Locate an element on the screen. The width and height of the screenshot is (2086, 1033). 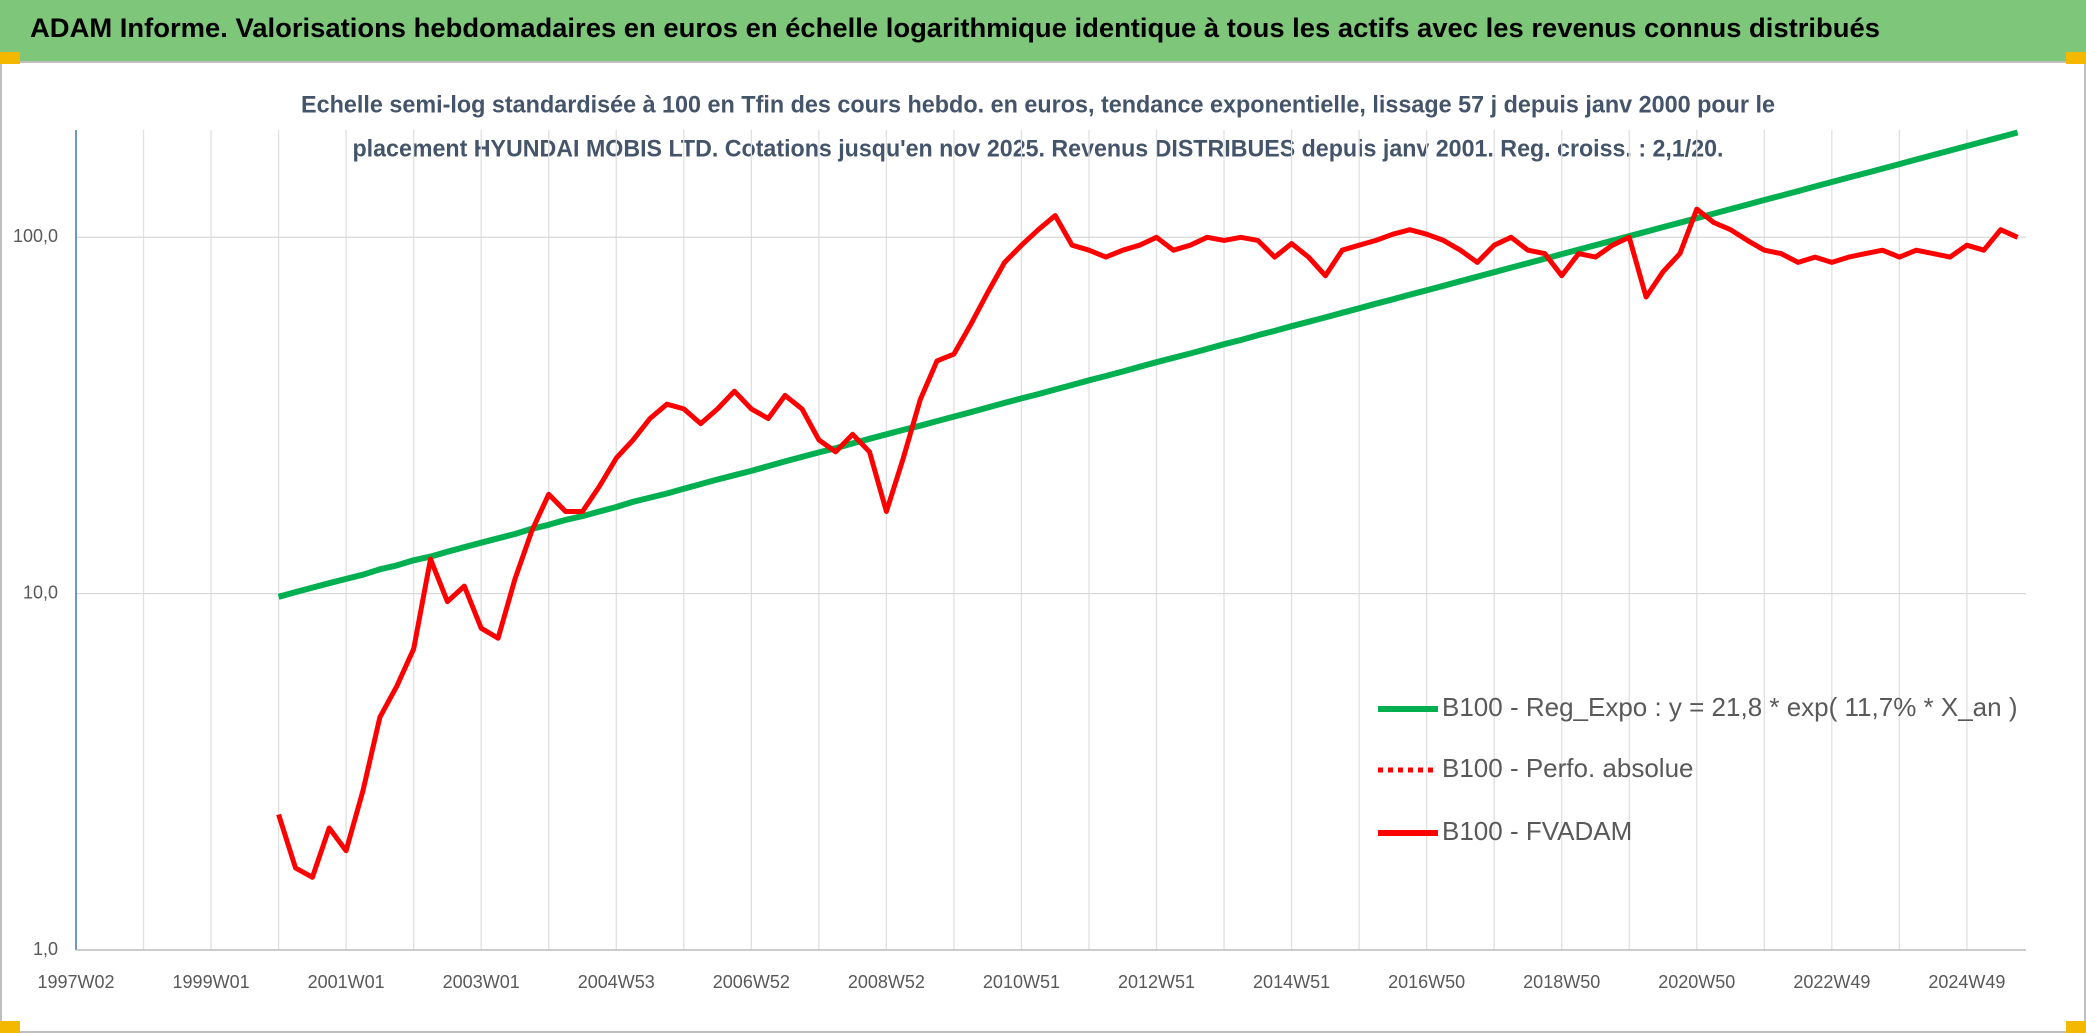
x-tick-label: 2003W01 is located at coordinates (481, 982).